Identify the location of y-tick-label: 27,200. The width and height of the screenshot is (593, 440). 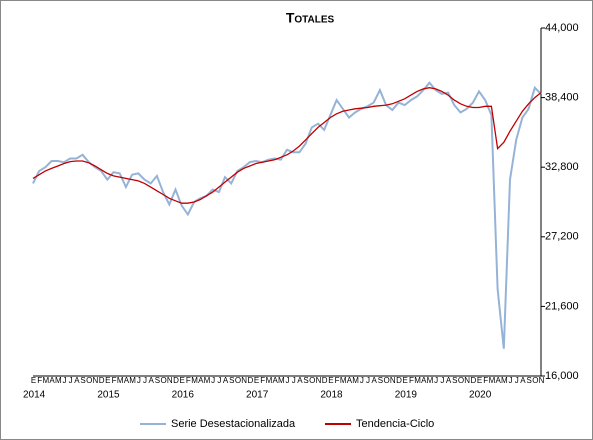
(562, 237).